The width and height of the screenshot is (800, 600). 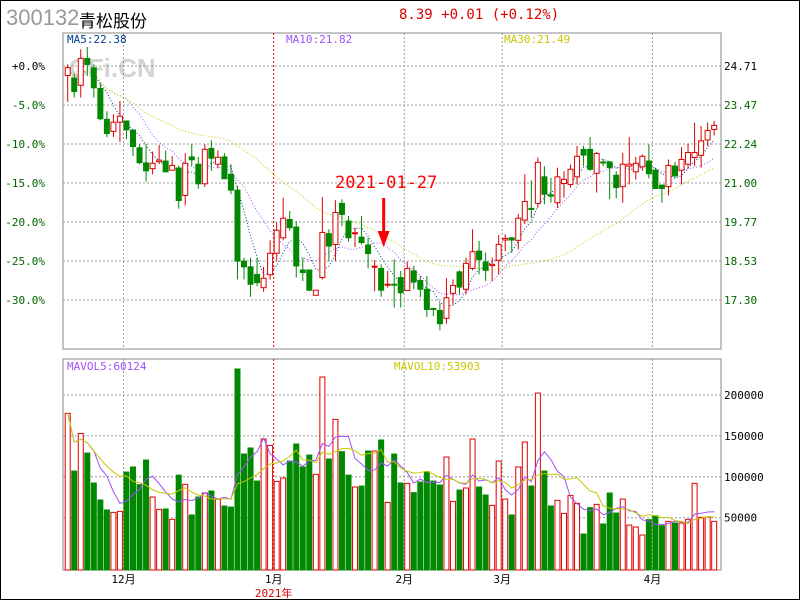 What do you see at coordinates (107, 366) in the screenshot?
I see `legend-mavol5: MAVOL5:60124` at bounding box center [107, 366].